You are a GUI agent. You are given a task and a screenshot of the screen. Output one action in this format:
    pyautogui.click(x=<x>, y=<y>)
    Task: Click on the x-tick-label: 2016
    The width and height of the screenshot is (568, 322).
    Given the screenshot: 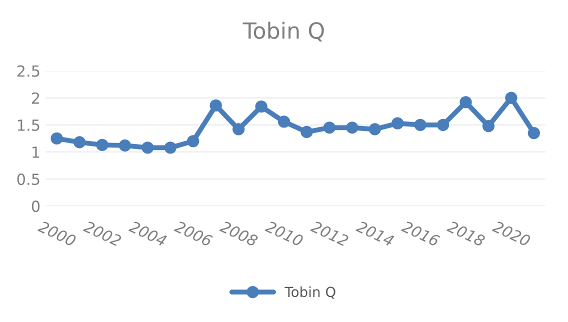 What is the action you would take?
    pyautogui.click(x=420, y=233)
    